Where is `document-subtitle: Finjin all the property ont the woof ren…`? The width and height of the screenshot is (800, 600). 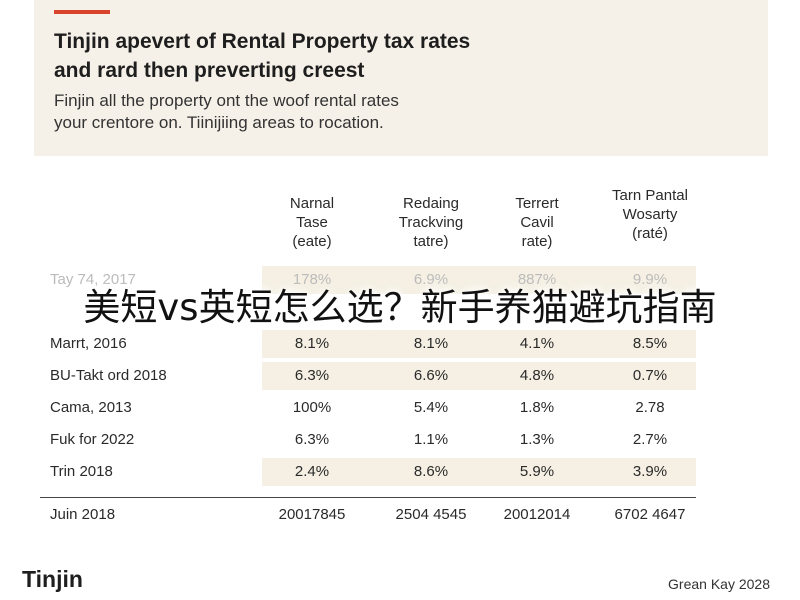 document-subtitle: Finjin all the property ont the woof ren… is located at coordinates (404, 112).